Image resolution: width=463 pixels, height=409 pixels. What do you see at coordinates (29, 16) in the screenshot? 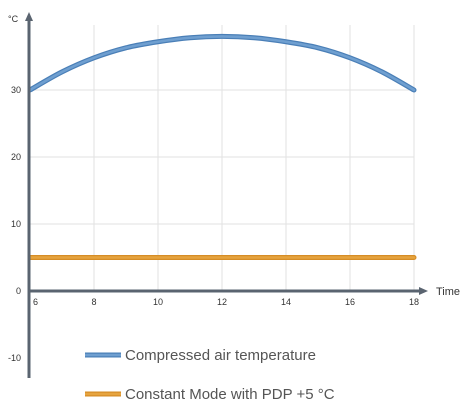
I see `y-axis-arrow` at bounding box center [29, 16].